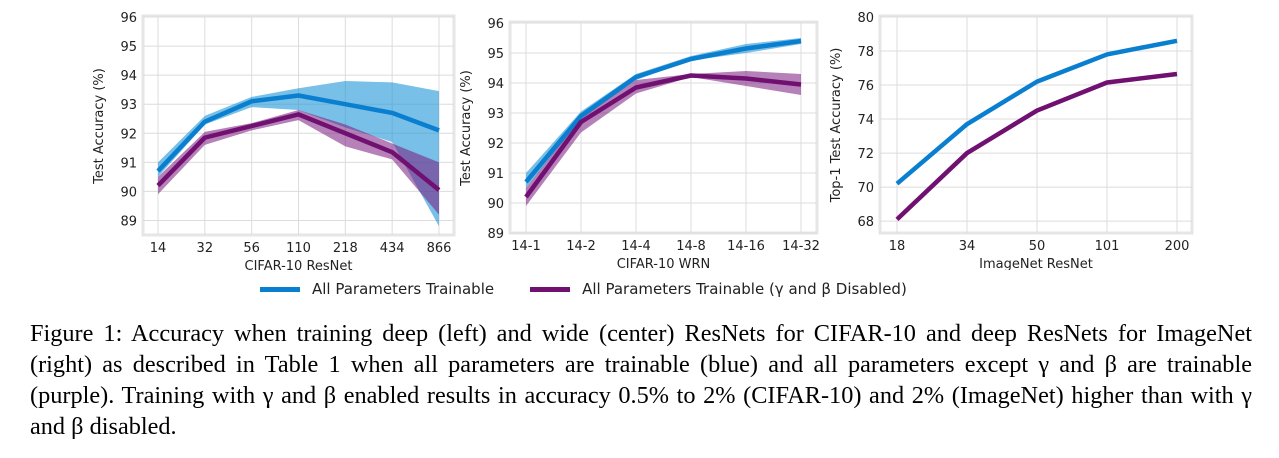 This screenshot has height=458, width=1279. What do you see at coordinates (897, 246) in the screenshot?
I see `x-tick-label: 18` at bounding box center [897, 246].